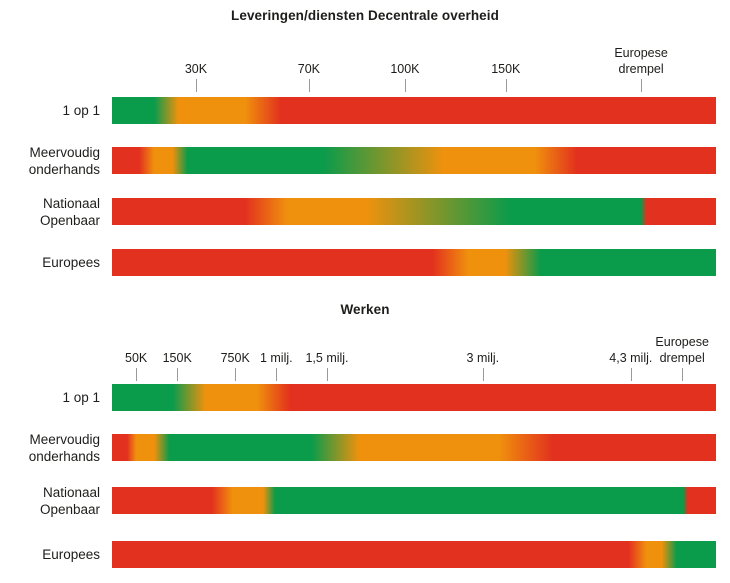 The height and width of the screenshot is (583, 730). Describe the element at coordinates (136, 358) in the screenshot. I see `axis-tick-label: 50K` at that location.